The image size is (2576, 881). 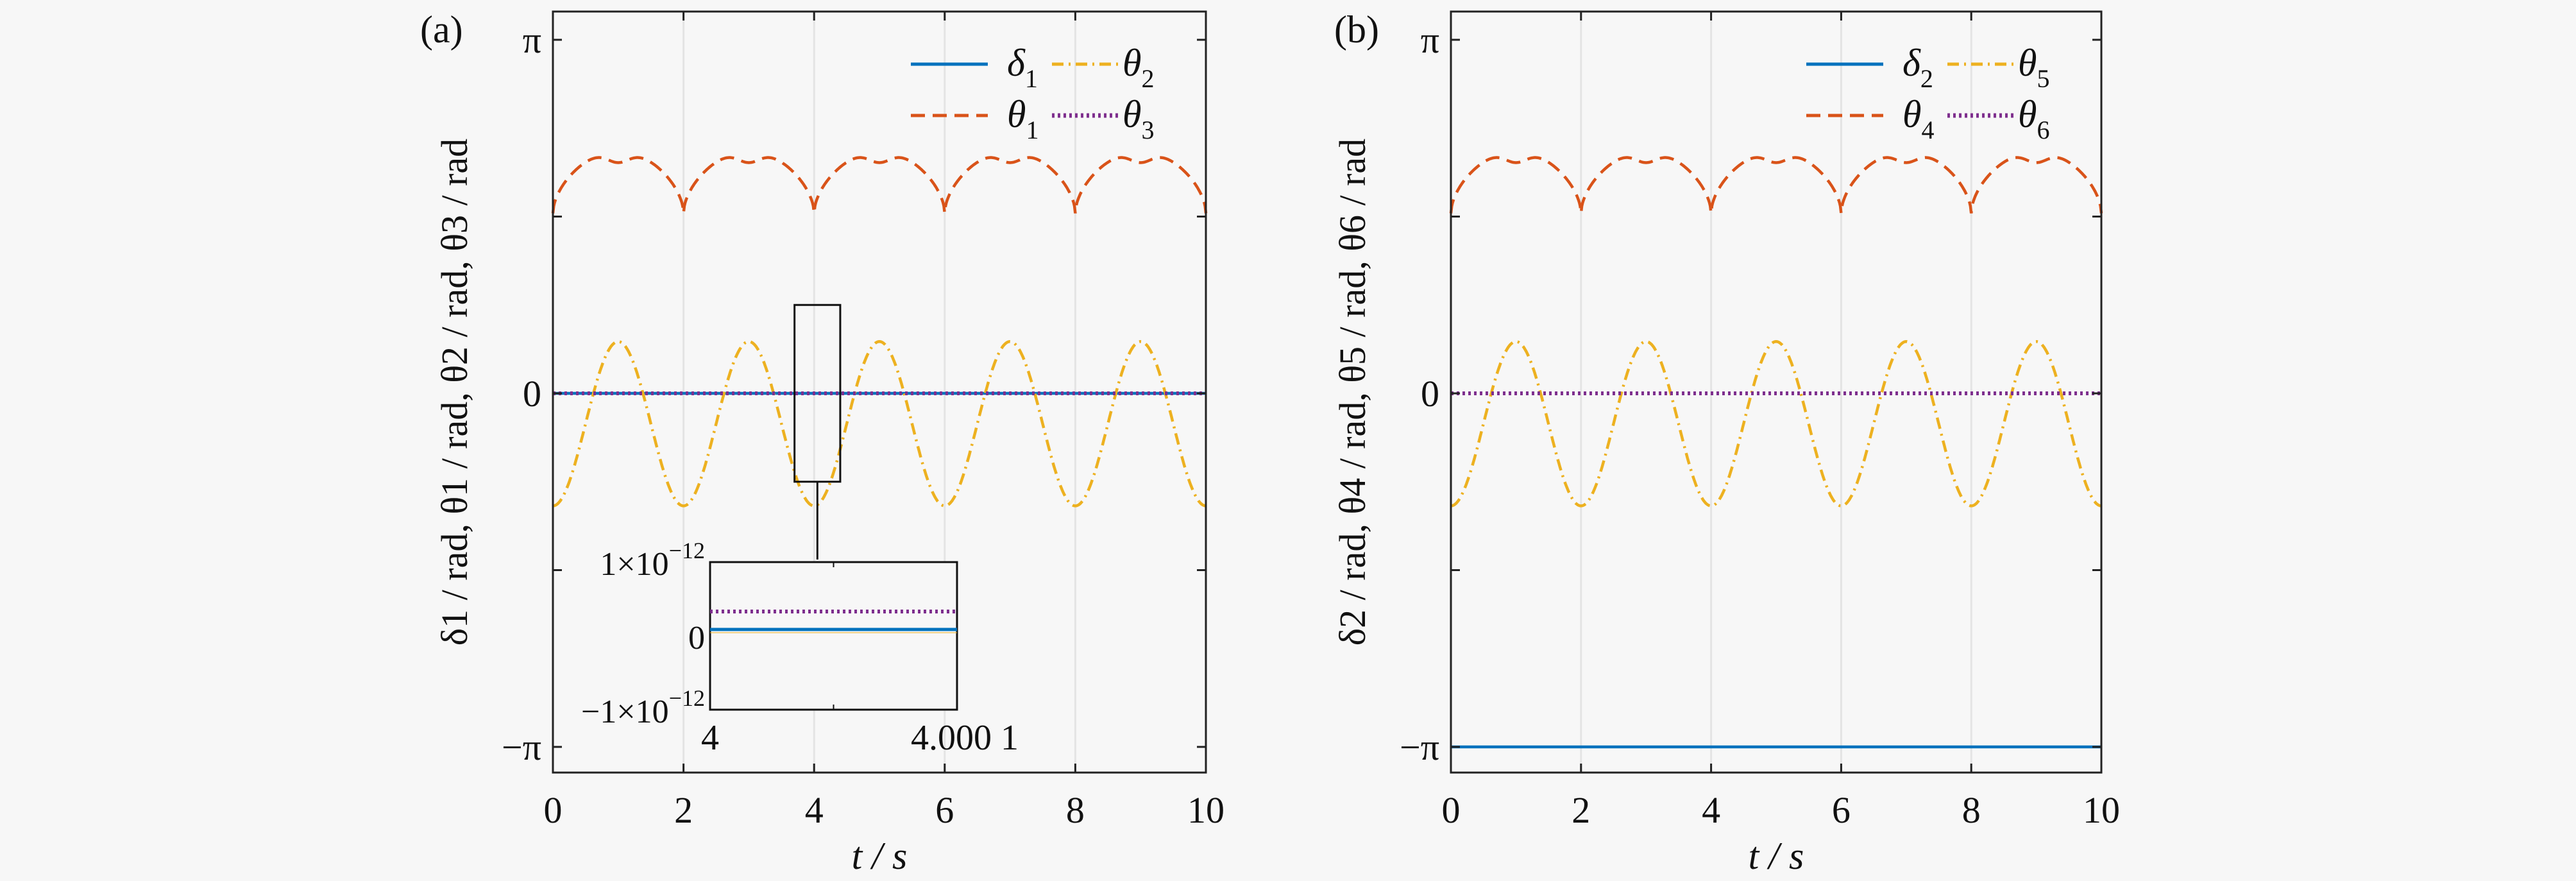 I want to click on series-line-θ5, so click(x=1776, y=424).